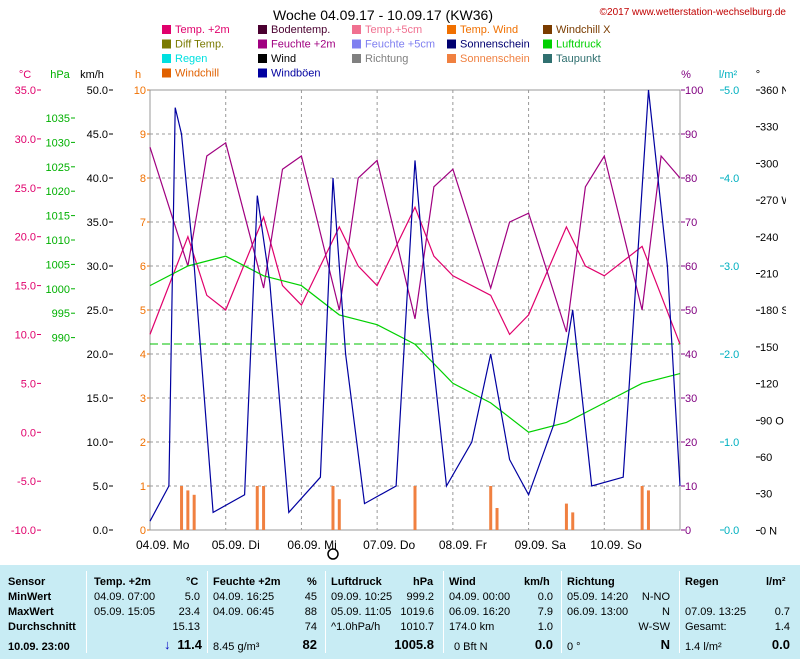  Describe the element at coordinates (236, 545) in the screenshot. I see `day-label: 05.09. Di` at that location.